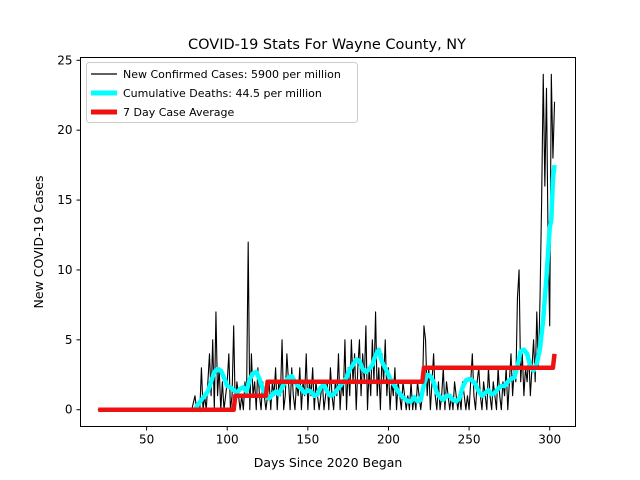 This screenshot has width=640, height=480. What do you see at coordinates (232, 74) in the screenshot?
I see `legend-label-cases: New Confirmed Cases: 5900 per million` at bounding box center [232, 74].